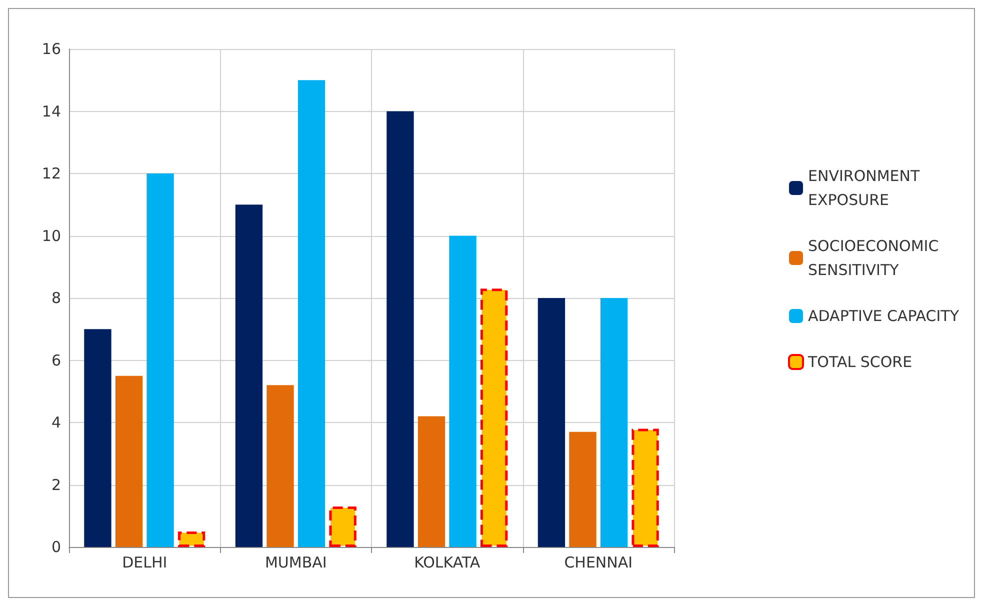 The width and height of the screenshot is (983, 606). Describe the element at coordinates (56, 485) in the screenshot. I see `y-tick-label: 2` at that location.